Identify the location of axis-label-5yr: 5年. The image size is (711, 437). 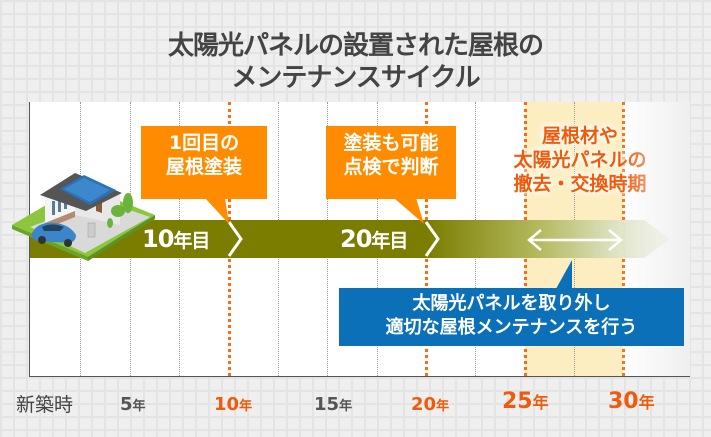
(133, 404).